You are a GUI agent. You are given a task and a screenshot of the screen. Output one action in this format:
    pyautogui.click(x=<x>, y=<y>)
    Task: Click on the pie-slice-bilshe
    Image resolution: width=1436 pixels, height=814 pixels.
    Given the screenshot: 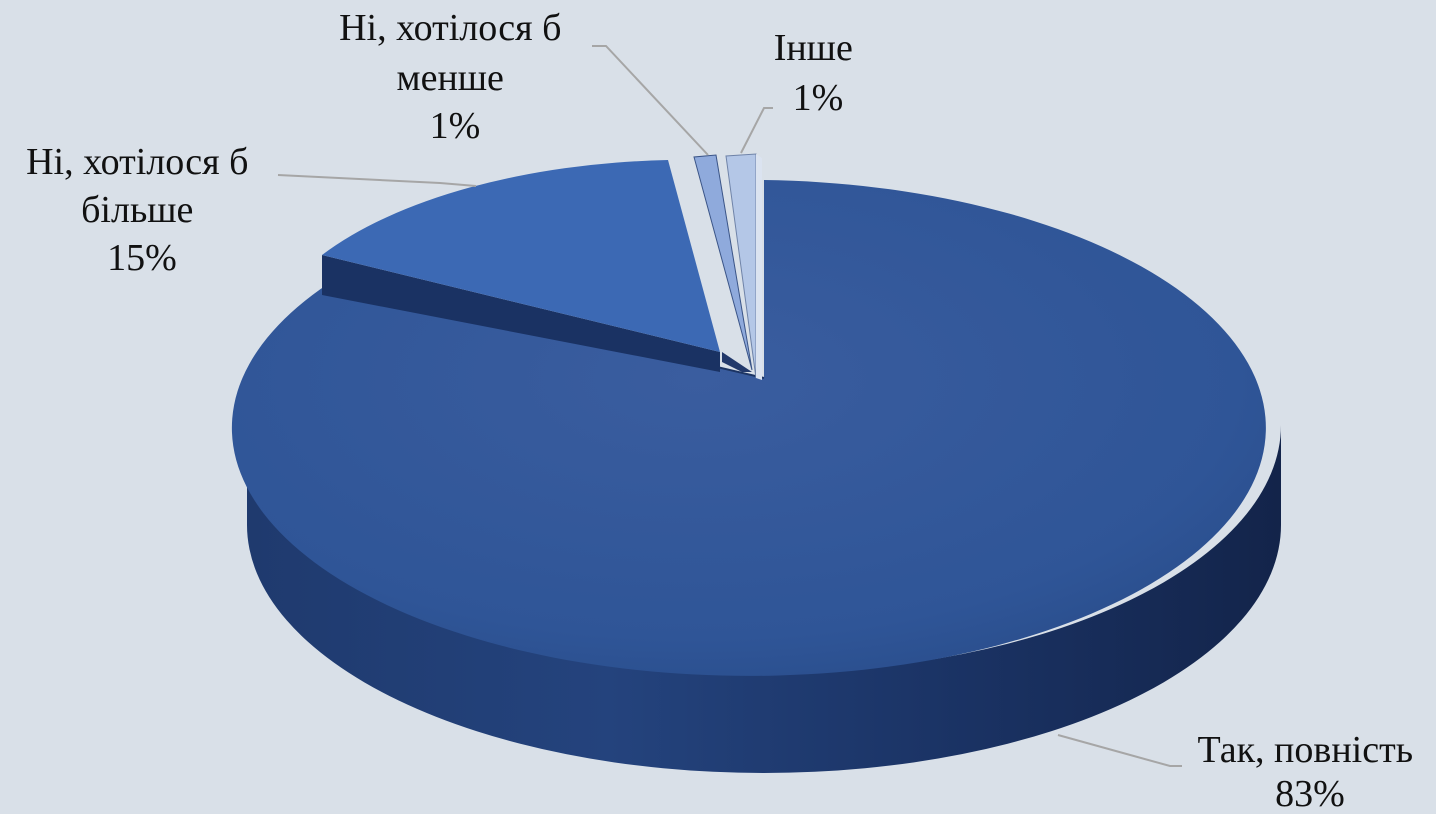 What is the action you would take?
    pyautogui.click(x=521, y=266)
    